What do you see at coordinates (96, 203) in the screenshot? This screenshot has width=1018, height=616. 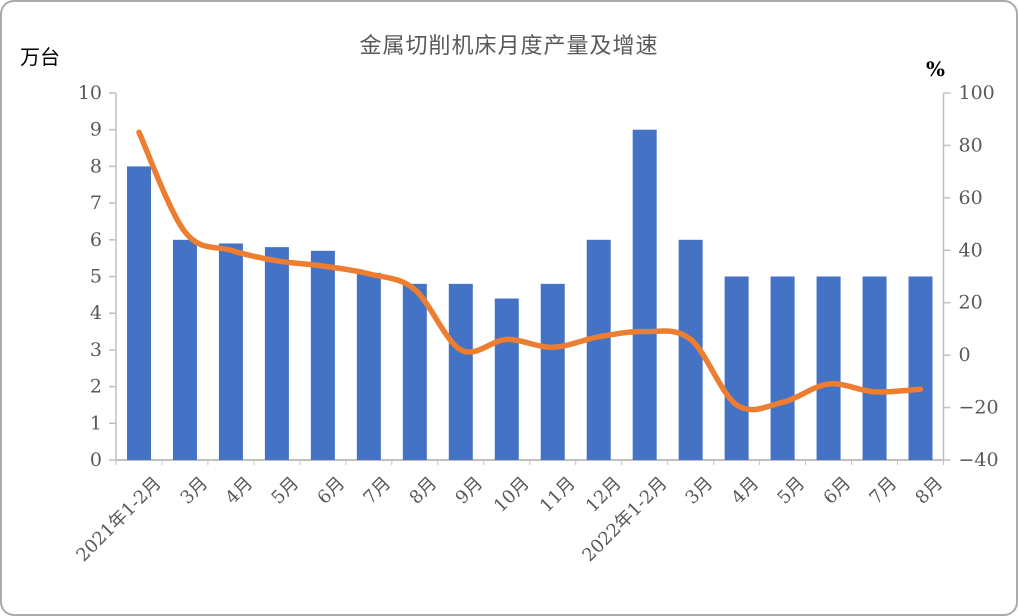 I see `left-axis-tick-label: 7` at bounding box center [96, 203].